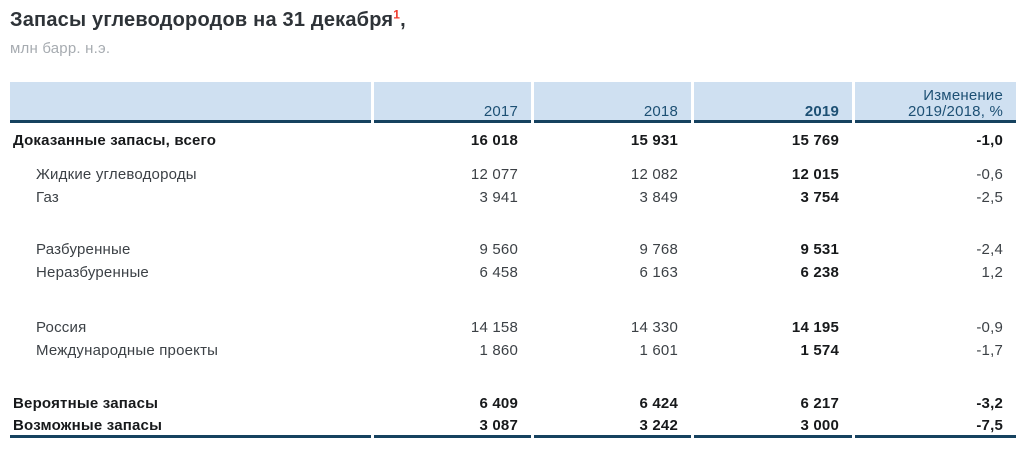 Image resolution: width=1032 pixels, height=461 pixels. Describe the element at coordinates (815, 174) in the screenshot. I see `cell-2019: 12 015` at that location.